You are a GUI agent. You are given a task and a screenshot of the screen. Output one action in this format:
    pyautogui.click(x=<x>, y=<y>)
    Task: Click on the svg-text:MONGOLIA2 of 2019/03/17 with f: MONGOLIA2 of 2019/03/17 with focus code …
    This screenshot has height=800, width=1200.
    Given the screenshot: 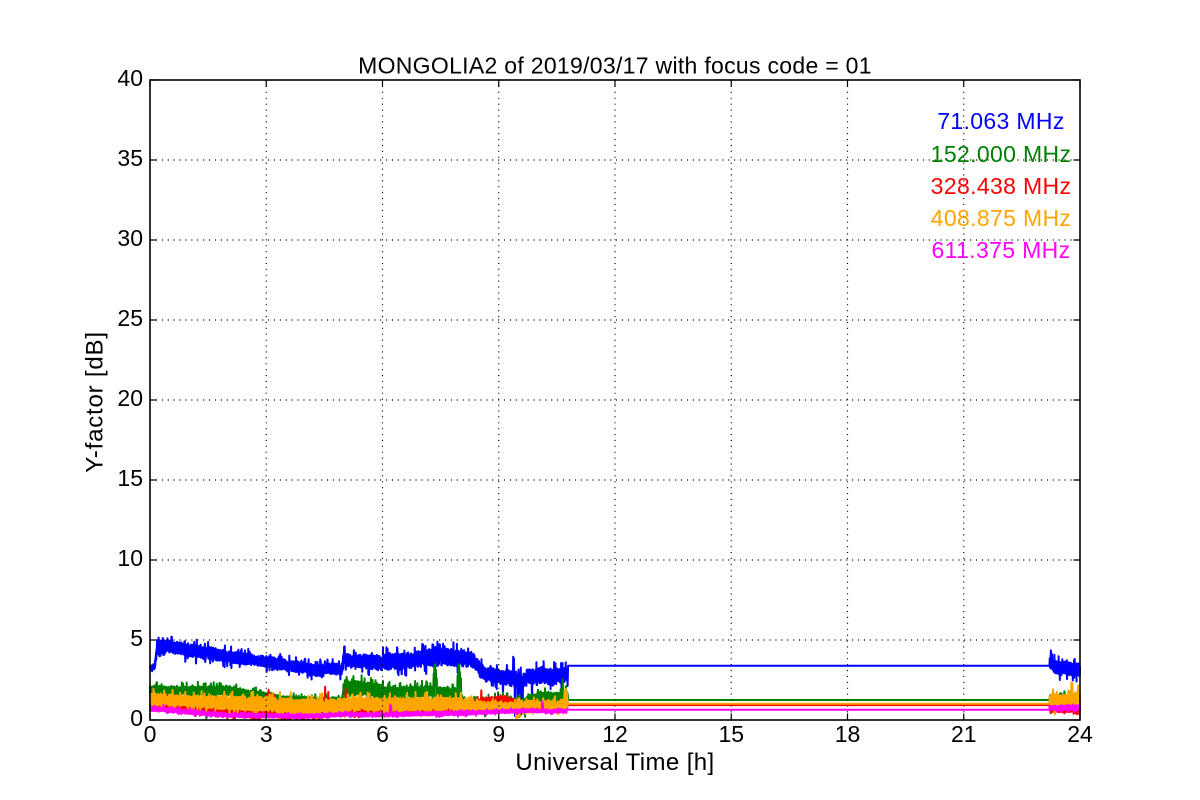 What is the action you would take?
    pyautogui.click(x=615, y=66)
    